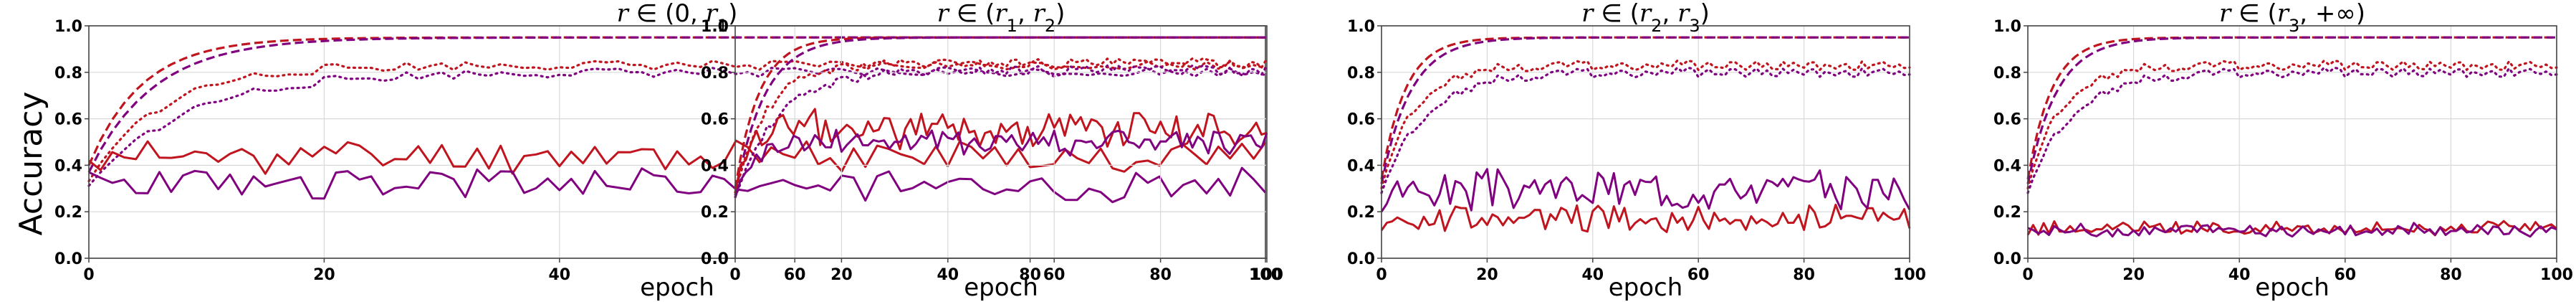 The width and height of the screenshot is (2576, 302). Describe the element at coordinates (1001, 18) in the screenshot. I see `panel-title: r ∈ (r1, r2)` at that location.